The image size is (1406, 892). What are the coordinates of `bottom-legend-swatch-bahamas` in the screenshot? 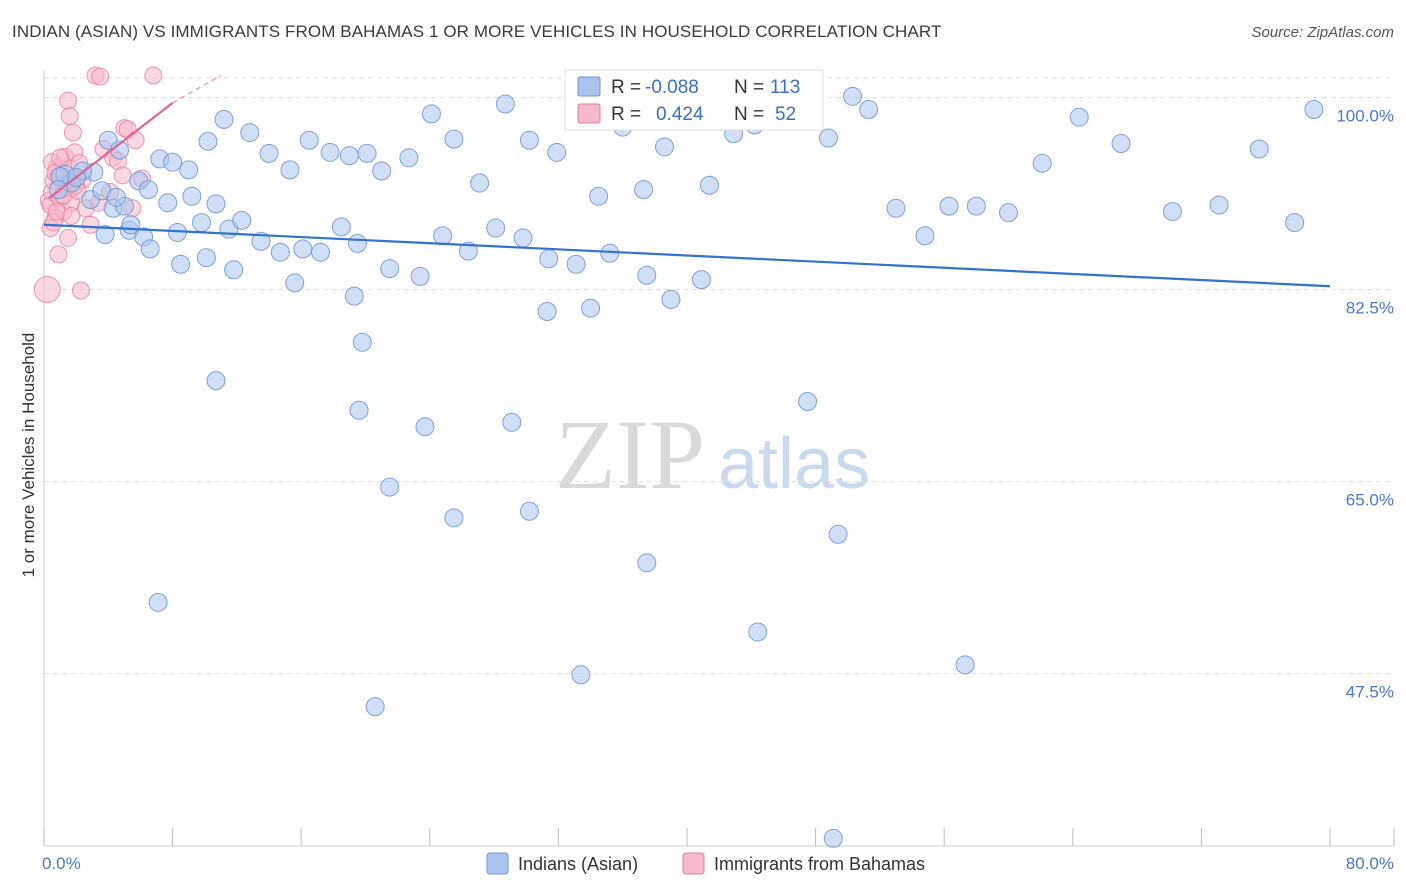 It's located at (693, 863).